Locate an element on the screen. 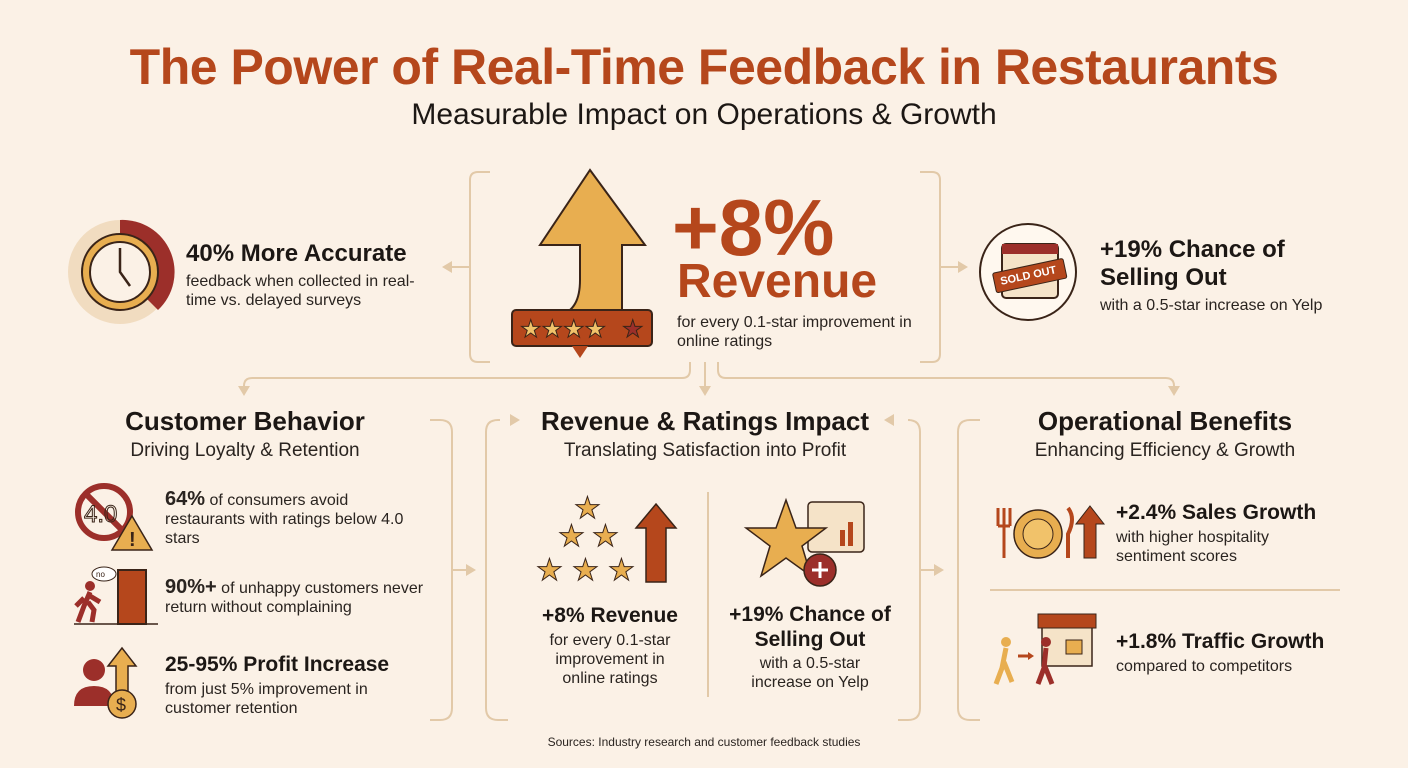  section-subtitle: Enhancing Efficiency & Growth is located at coordinates (1165, 450).